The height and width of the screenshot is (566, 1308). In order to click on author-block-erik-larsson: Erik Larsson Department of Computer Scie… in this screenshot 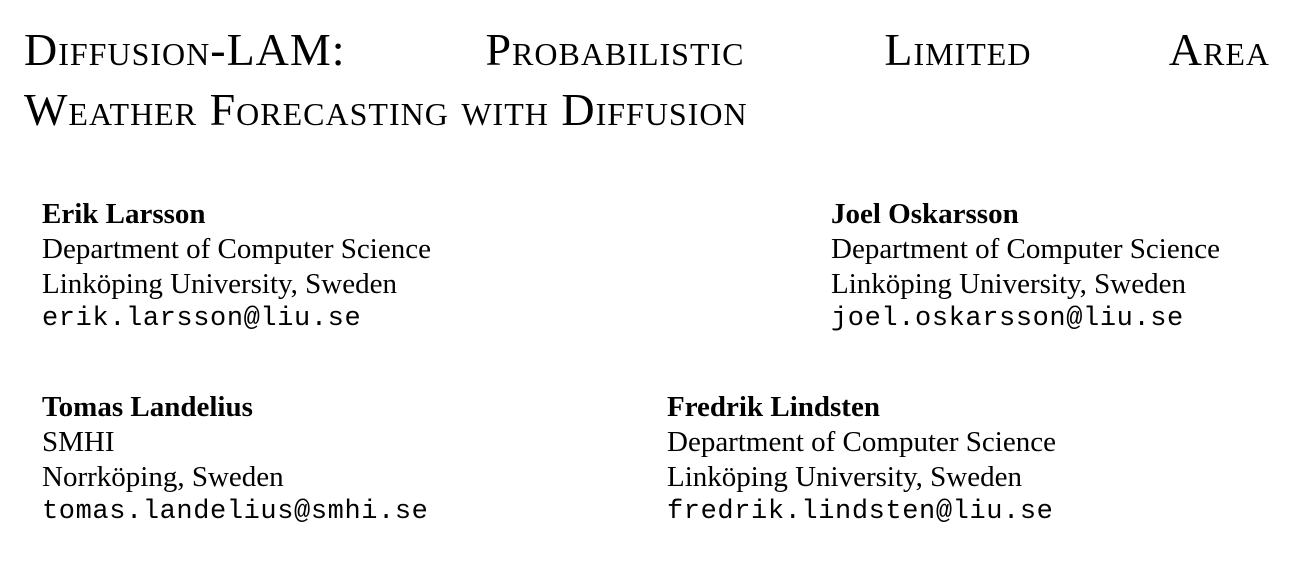, I will do `click(236, 267)`.